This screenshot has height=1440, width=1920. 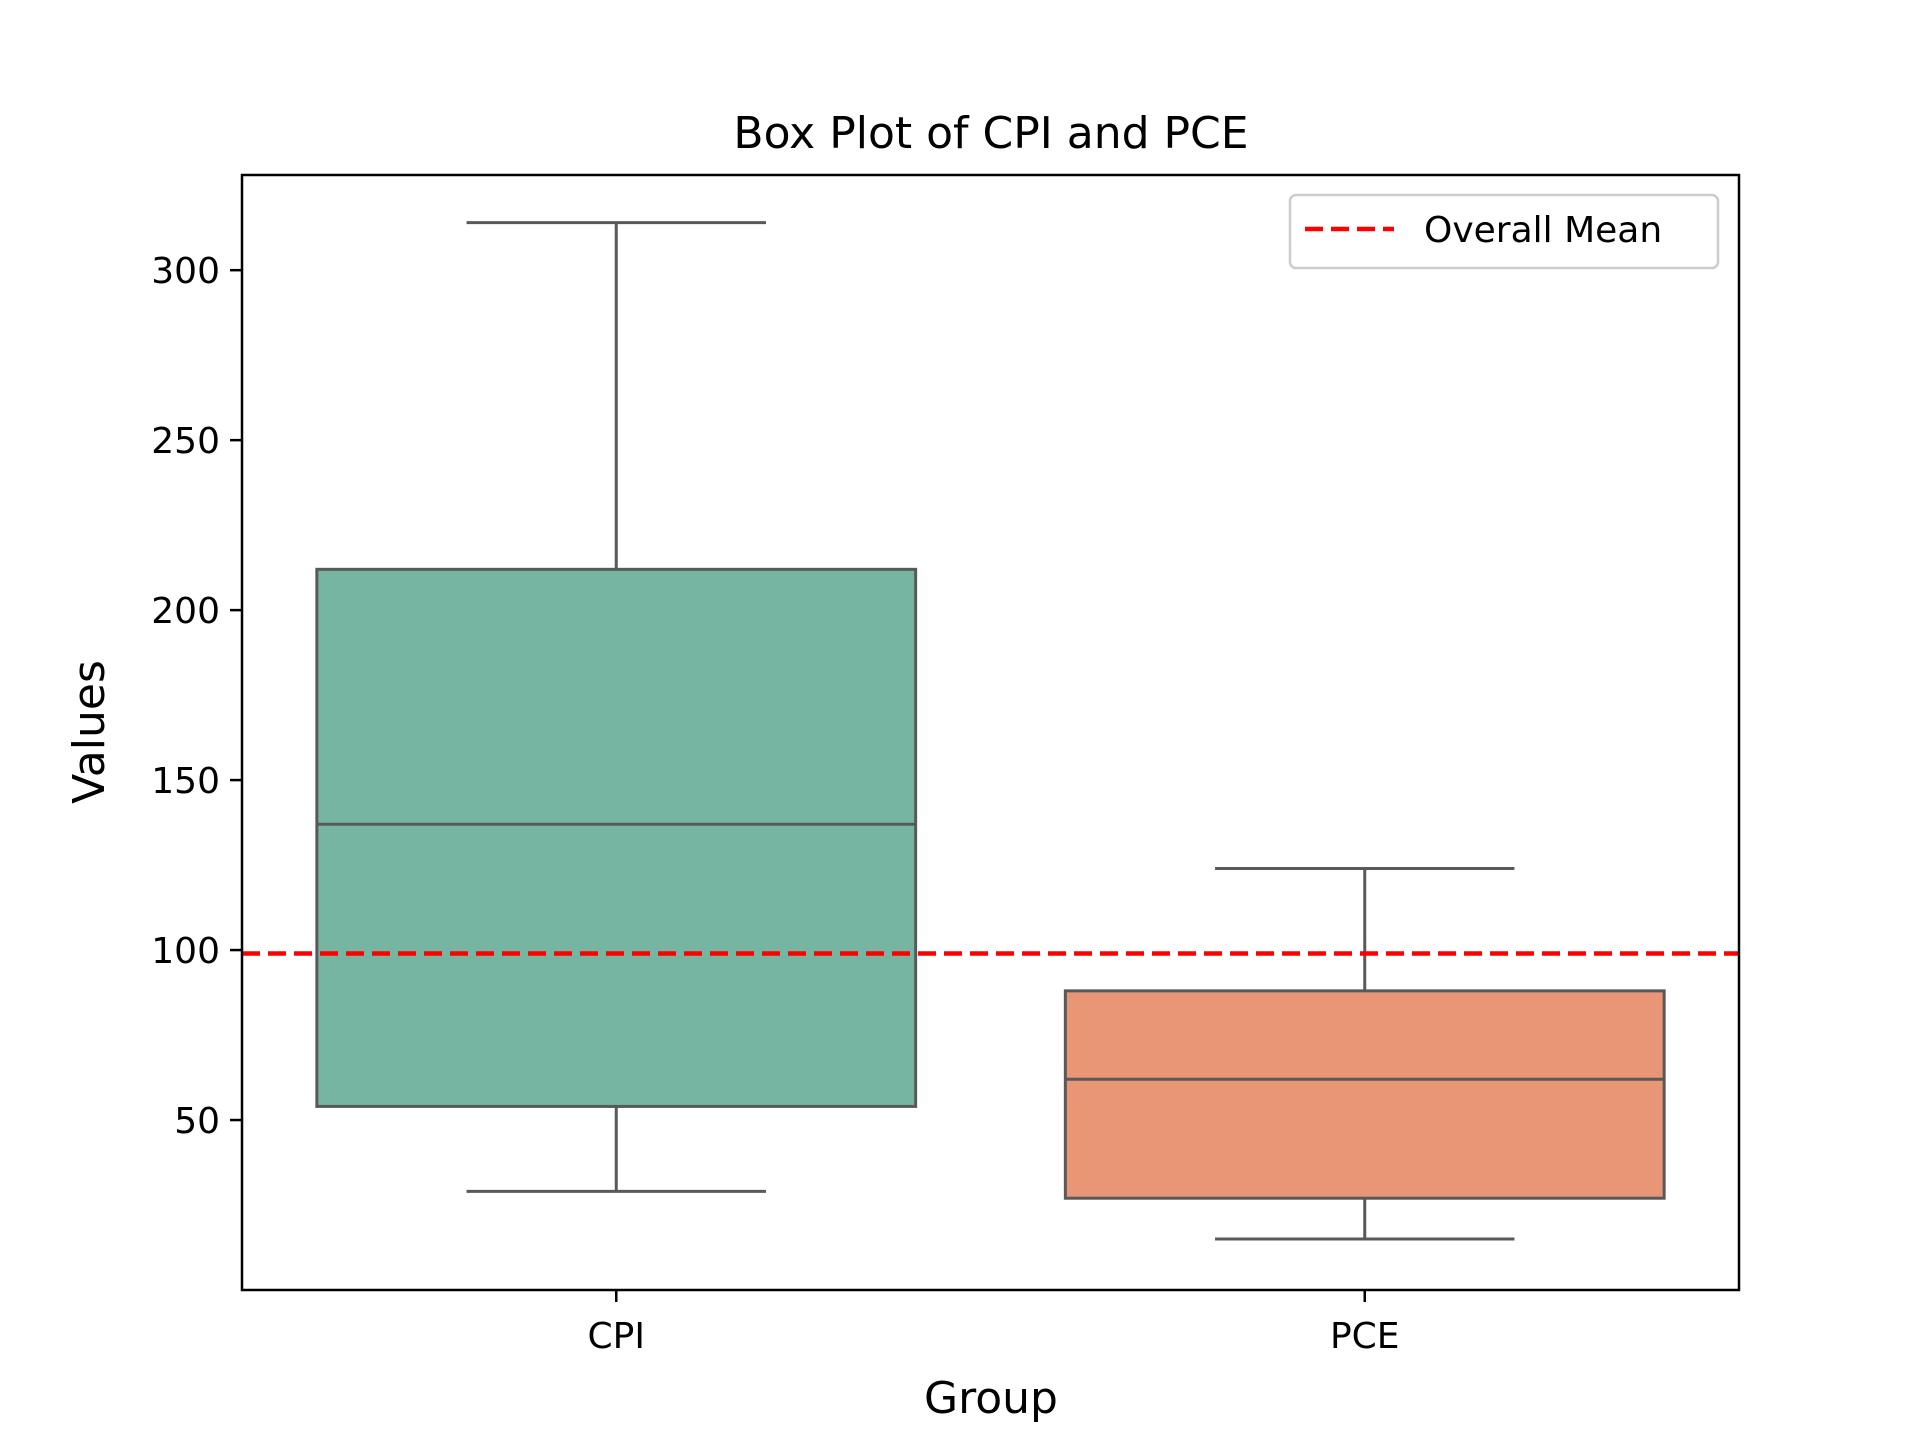 What do you see at coordinates (616, 837) in the screenshot?
I see `box-cpi` at bounding box center [616, 837].